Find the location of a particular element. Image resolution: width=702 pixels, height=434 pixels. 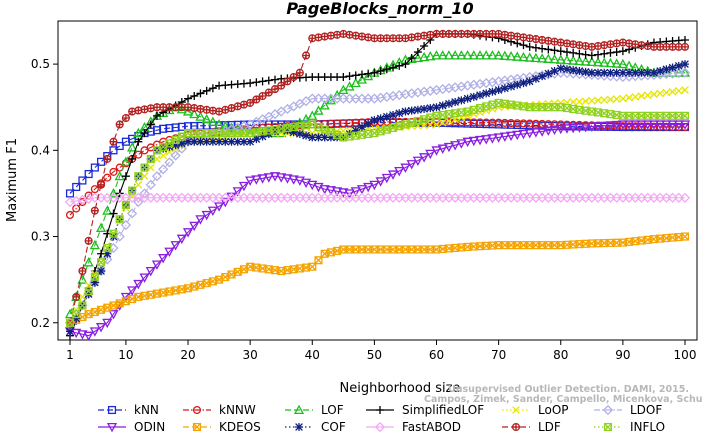

legend-label-odin: ODIN is located at coordinates (149, 427).